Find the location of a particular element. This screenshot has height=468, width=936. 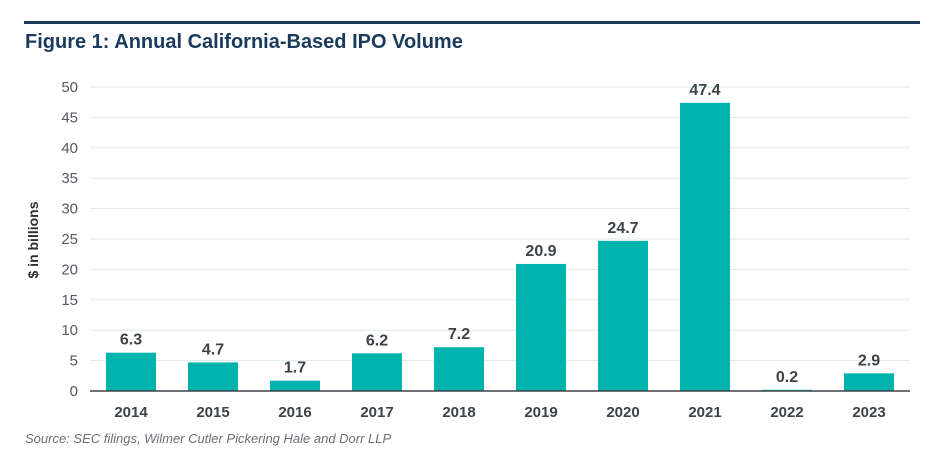

y-tick-label: 40 is located at coordinates (69, 148).